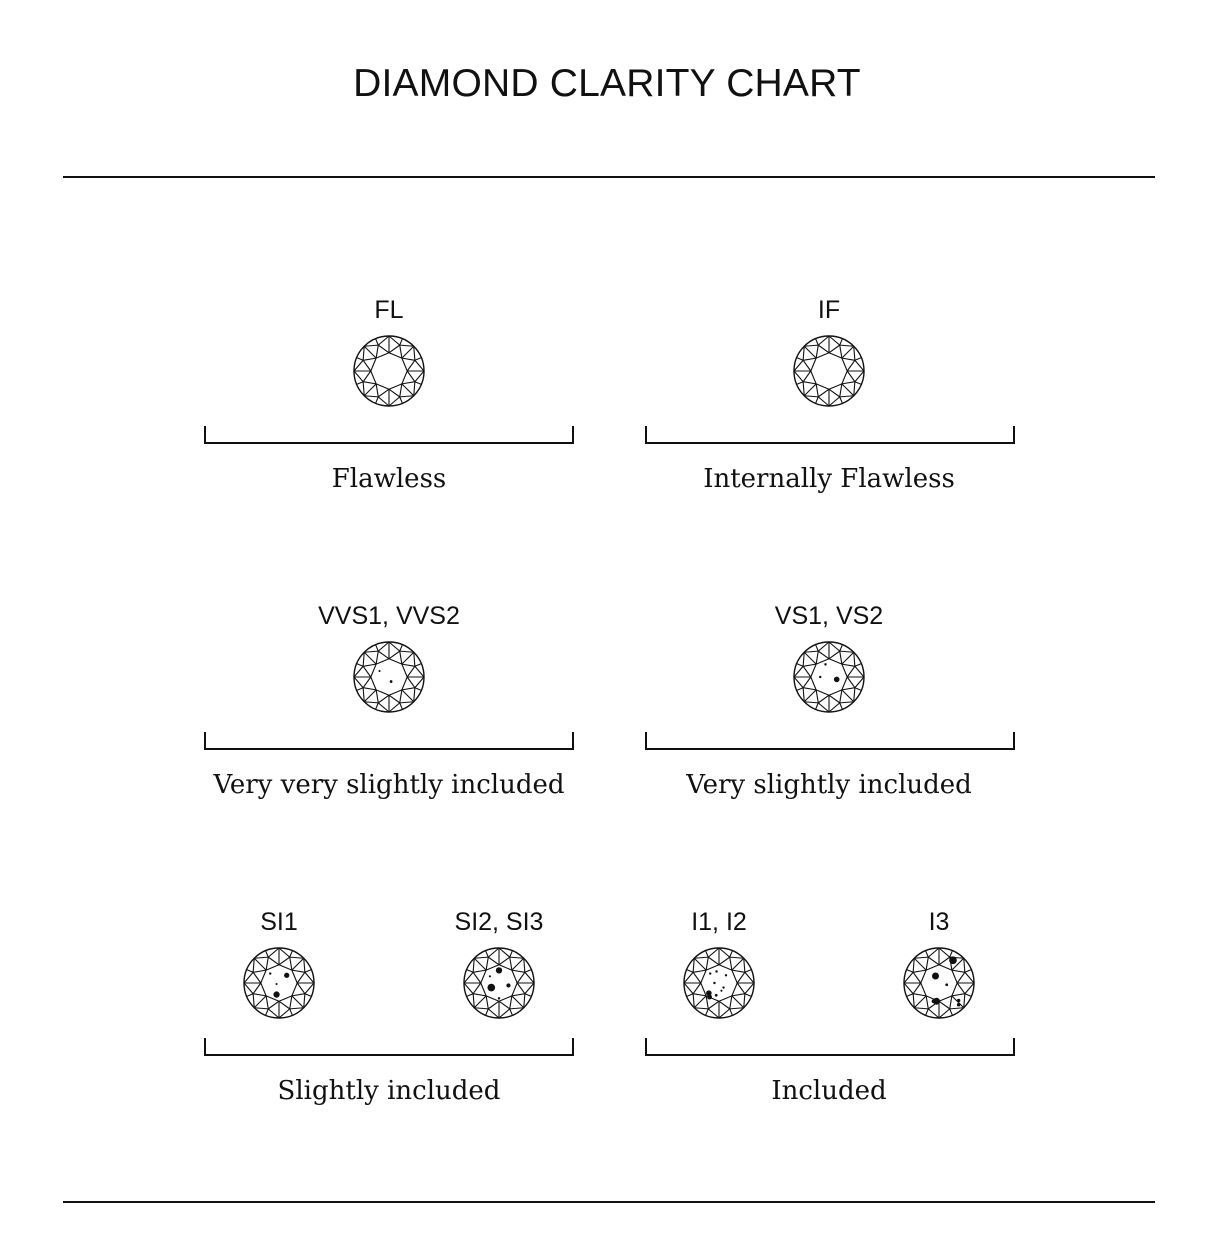 This screenshot has width=1214, height=1240. I want to click on grade-label-vs: VS1, VS2, so click(829, 616).